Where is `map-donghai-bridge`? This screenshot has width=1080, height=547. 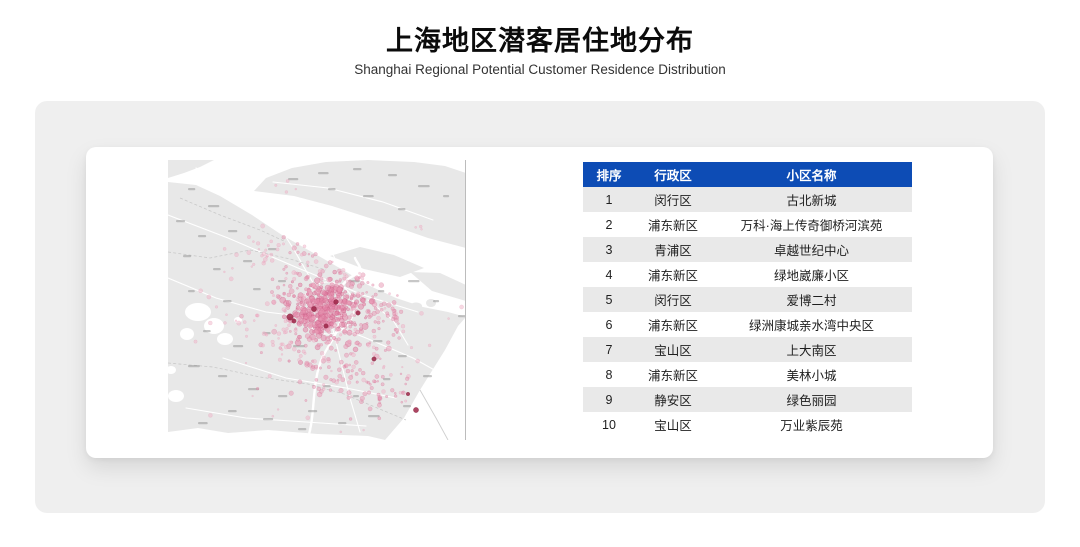 map-donghai-bridge is located at coordinates (434, 414).